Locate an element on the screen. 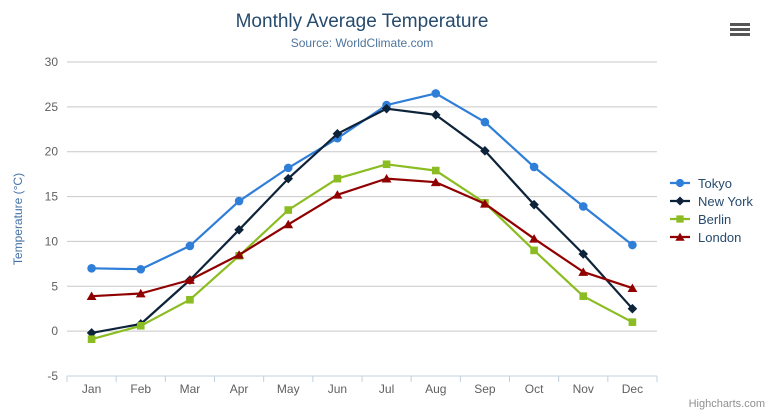 Image resolution: width=769 pixels, height=416 pixels. legend-item-label: London is located at coordinates (720, 237).